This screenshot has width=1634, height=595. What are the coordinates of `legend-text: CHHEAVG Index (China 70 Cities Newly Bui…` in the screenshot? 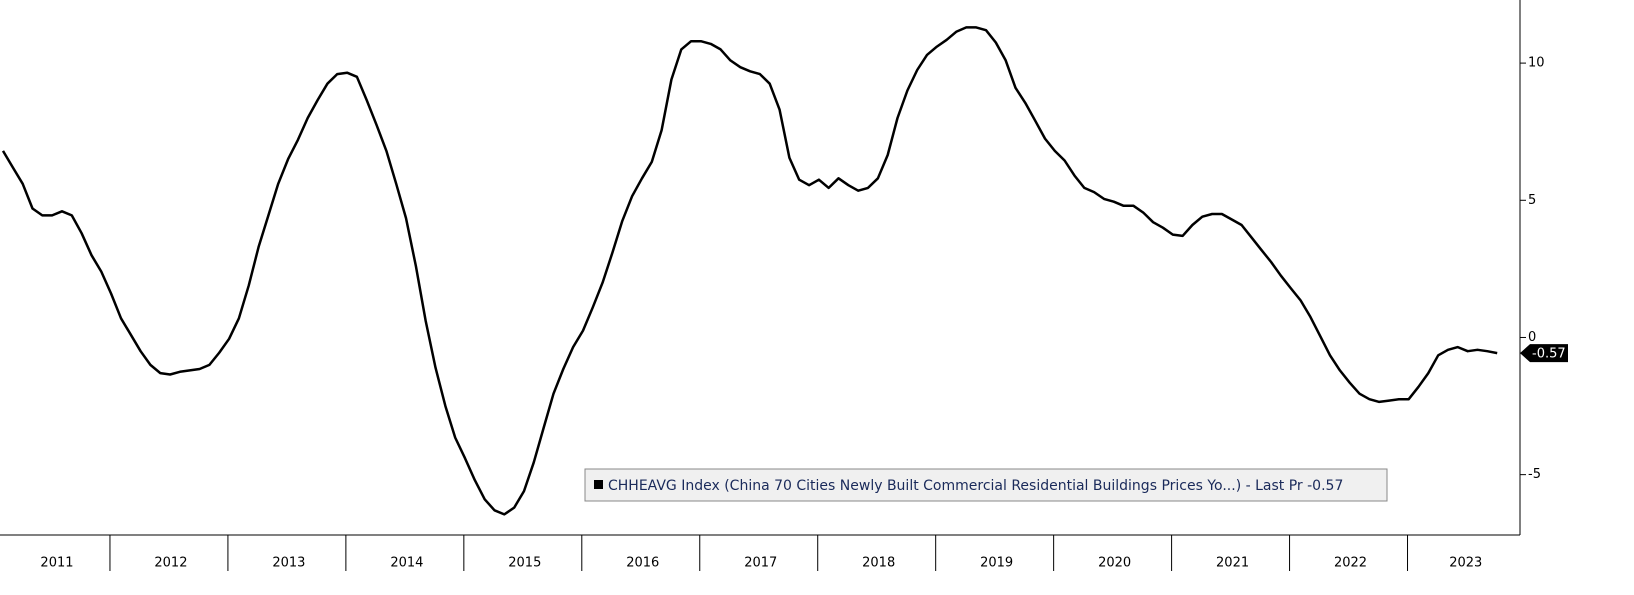 It's located at (975, 486).